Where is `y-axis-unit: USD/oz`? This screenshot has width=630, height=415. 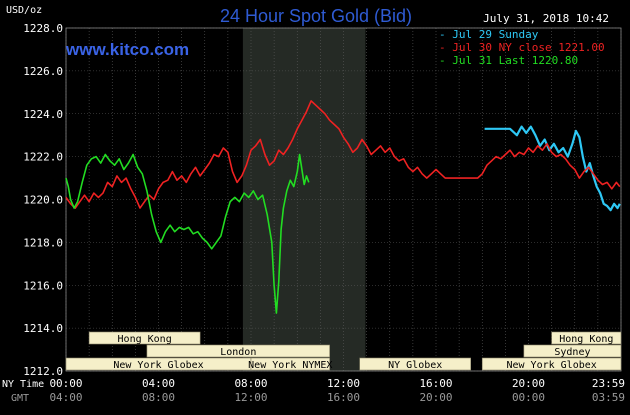
y-axis-unit: USD/oz is located at coordinates (24, 10).